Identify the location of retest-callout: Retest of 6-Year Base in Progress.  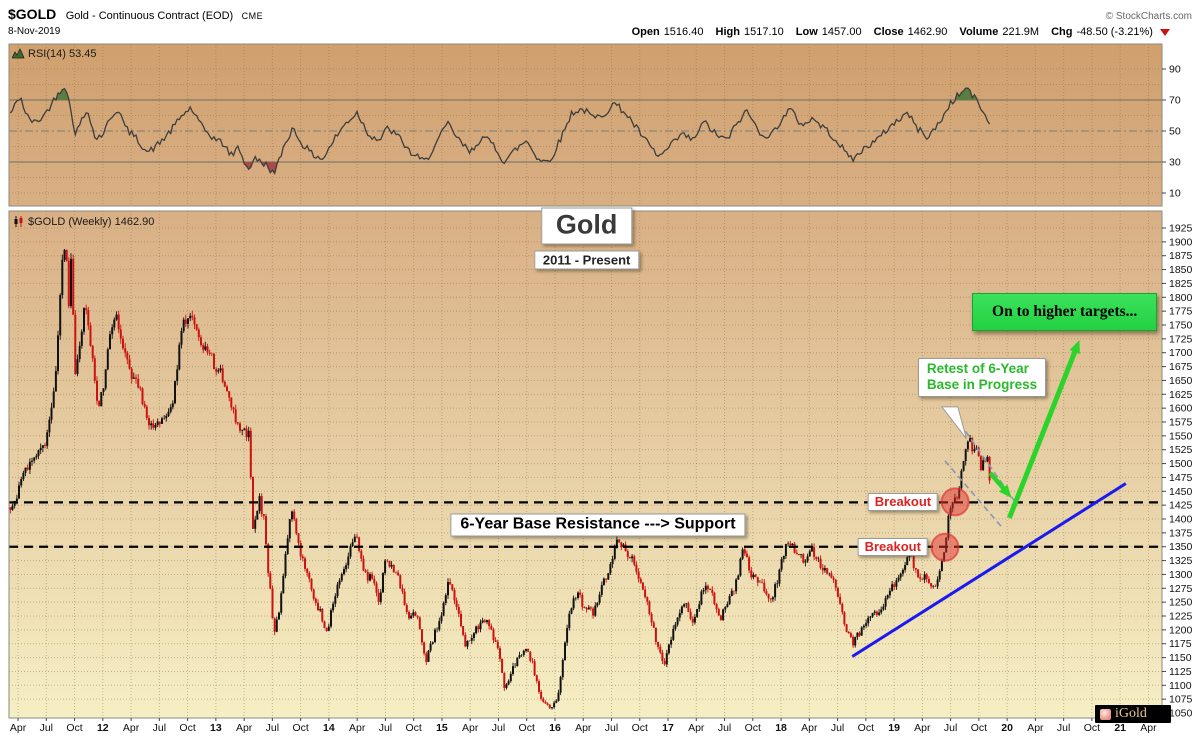
(982, 377).